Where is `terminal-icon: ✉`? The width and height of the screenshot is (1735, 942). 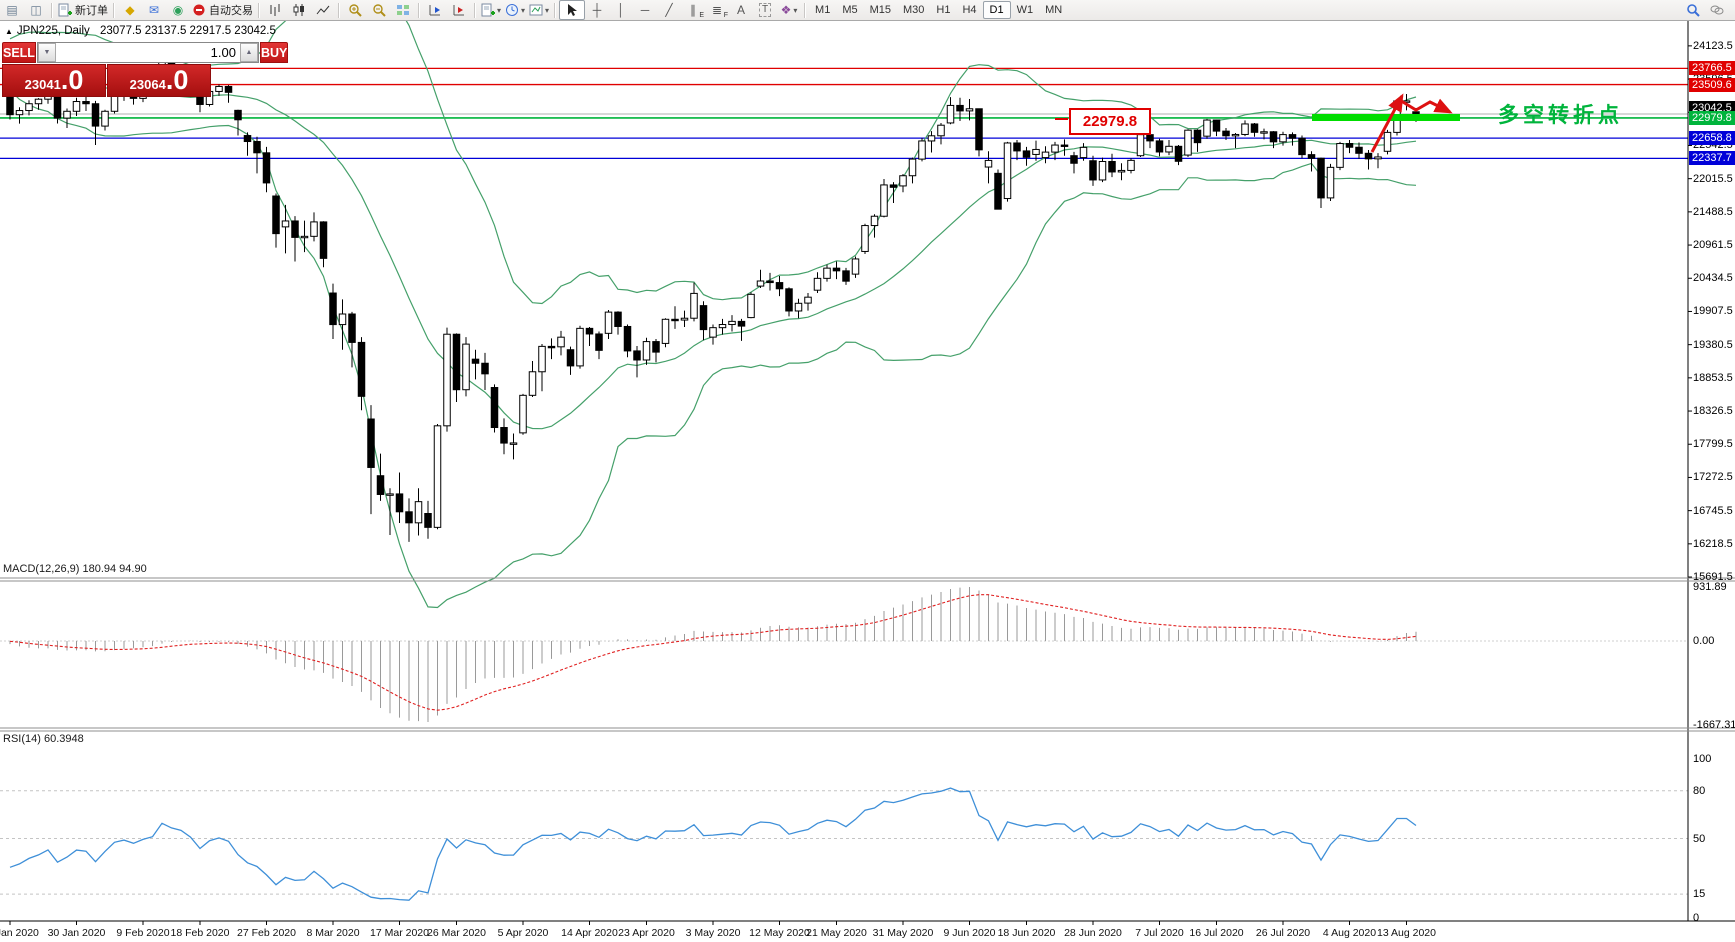
terminal-icon: ✉ is located at coordinates (154, 10).